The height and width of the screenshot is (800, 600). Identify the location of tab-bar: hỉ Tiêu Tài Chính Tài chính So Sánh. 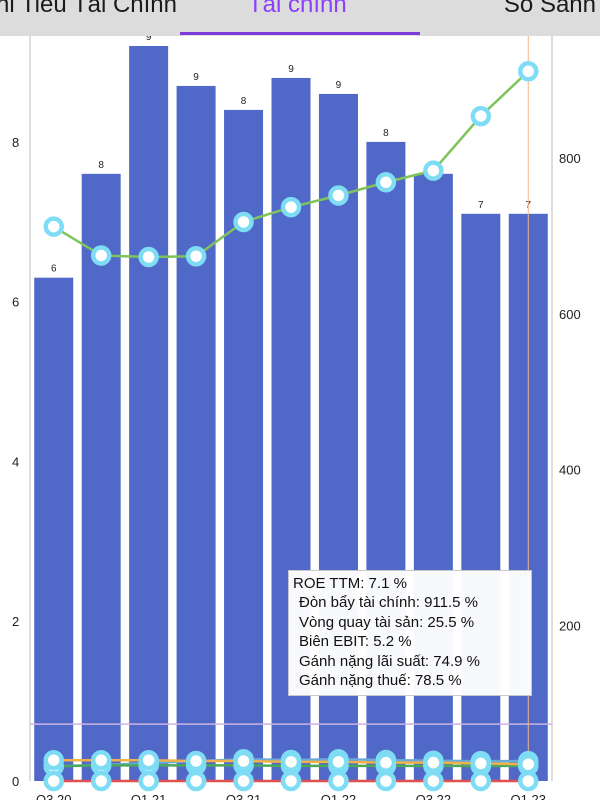
(300, 18).